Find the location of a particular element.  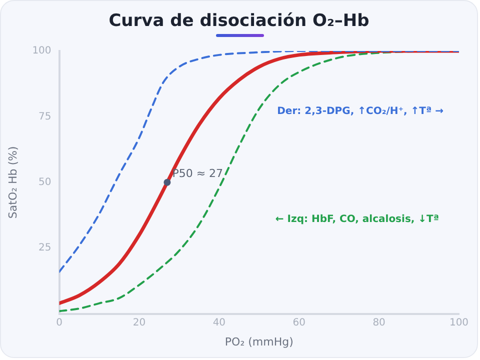

x-tick-label: 80 is located at coordinates (379, 322).